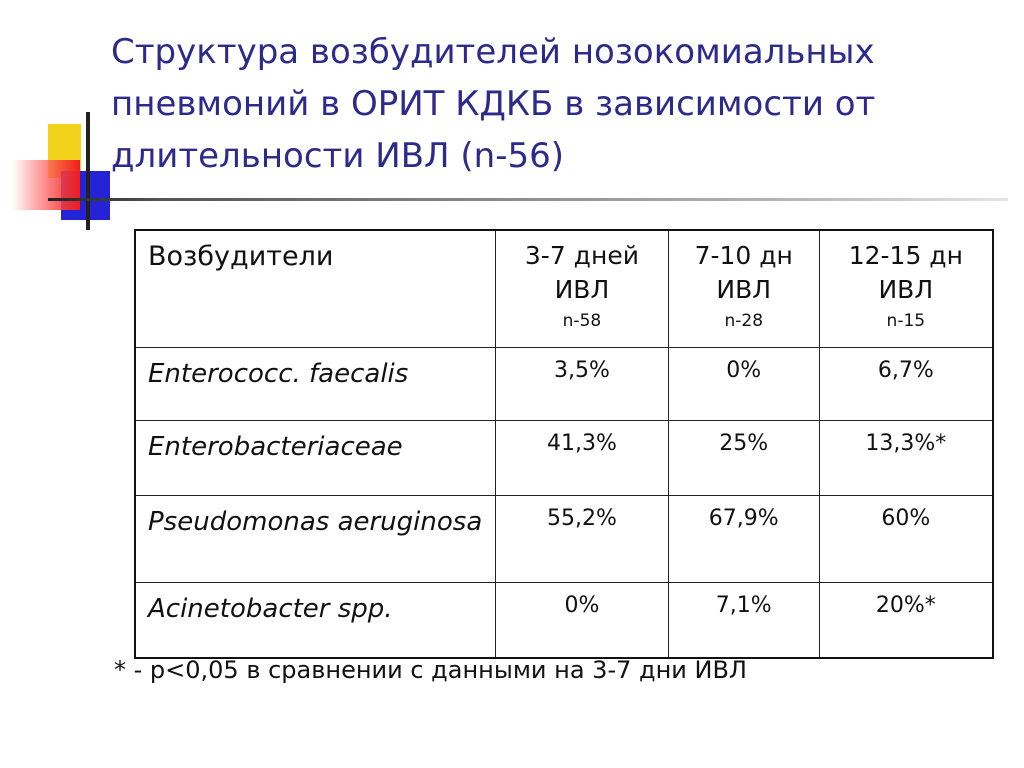 This screenshot has height=768, width=1024. I want to click on header-col-2-n: n-28, so click(744, 321).